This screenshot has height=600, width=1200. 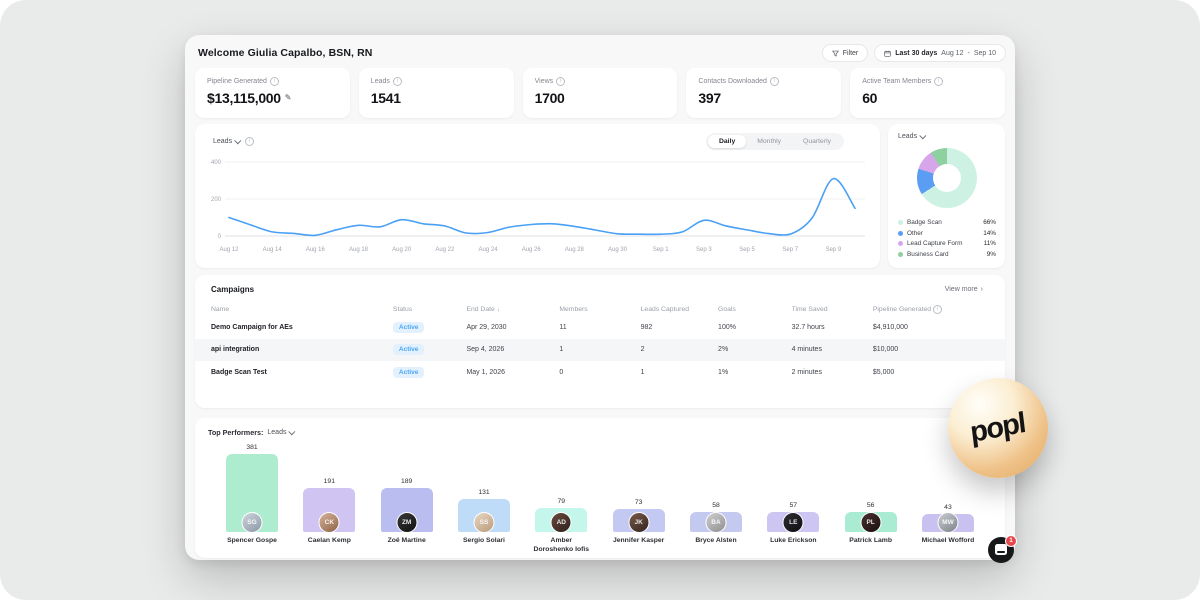 What do you see at coordinates (316, 250) in the screenshot?
I see `svg-text: Aug 16` at bounding box center [316, 250].